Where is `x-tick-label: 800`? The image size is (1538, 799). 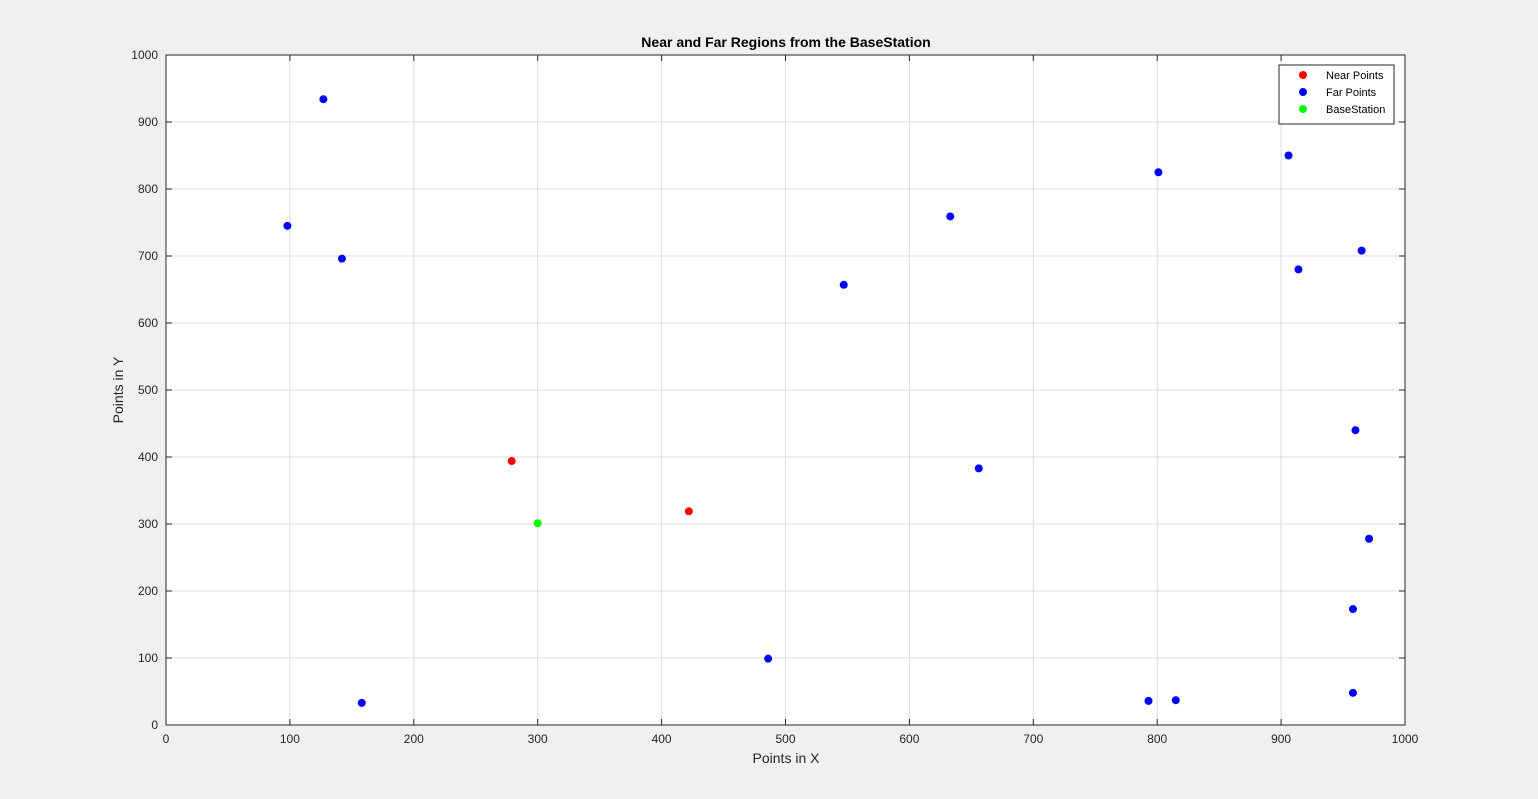
x-tick-label: 800 is located at coordinates (1157, 739).